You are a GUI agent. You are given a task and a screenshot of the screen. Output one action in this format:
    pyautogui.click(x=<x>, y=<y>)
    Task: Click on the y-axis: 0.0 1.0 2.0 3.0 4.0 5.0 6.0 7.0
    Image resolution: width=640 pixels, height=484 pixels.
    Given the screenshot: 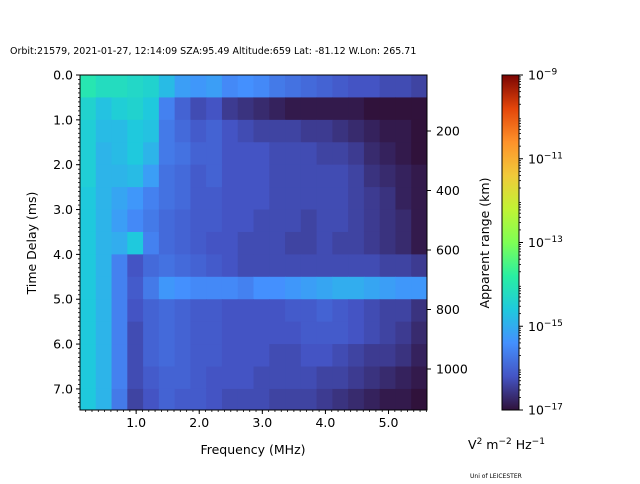 What is the action you would take?
    pyautogui.click(x=66, y=238)
    